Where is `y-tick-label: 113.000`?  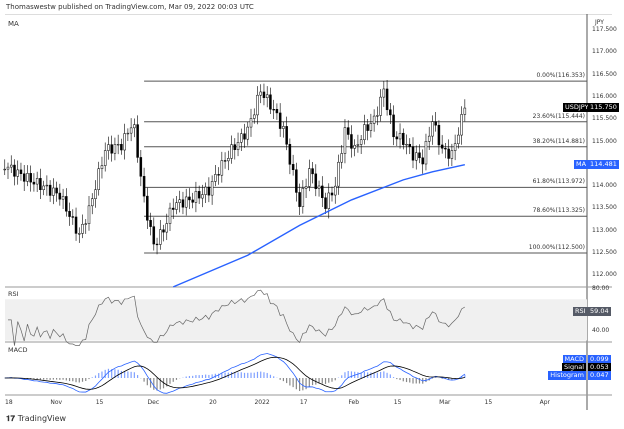 y-tick-label: 113.000 is located at coordinates (604, 230).